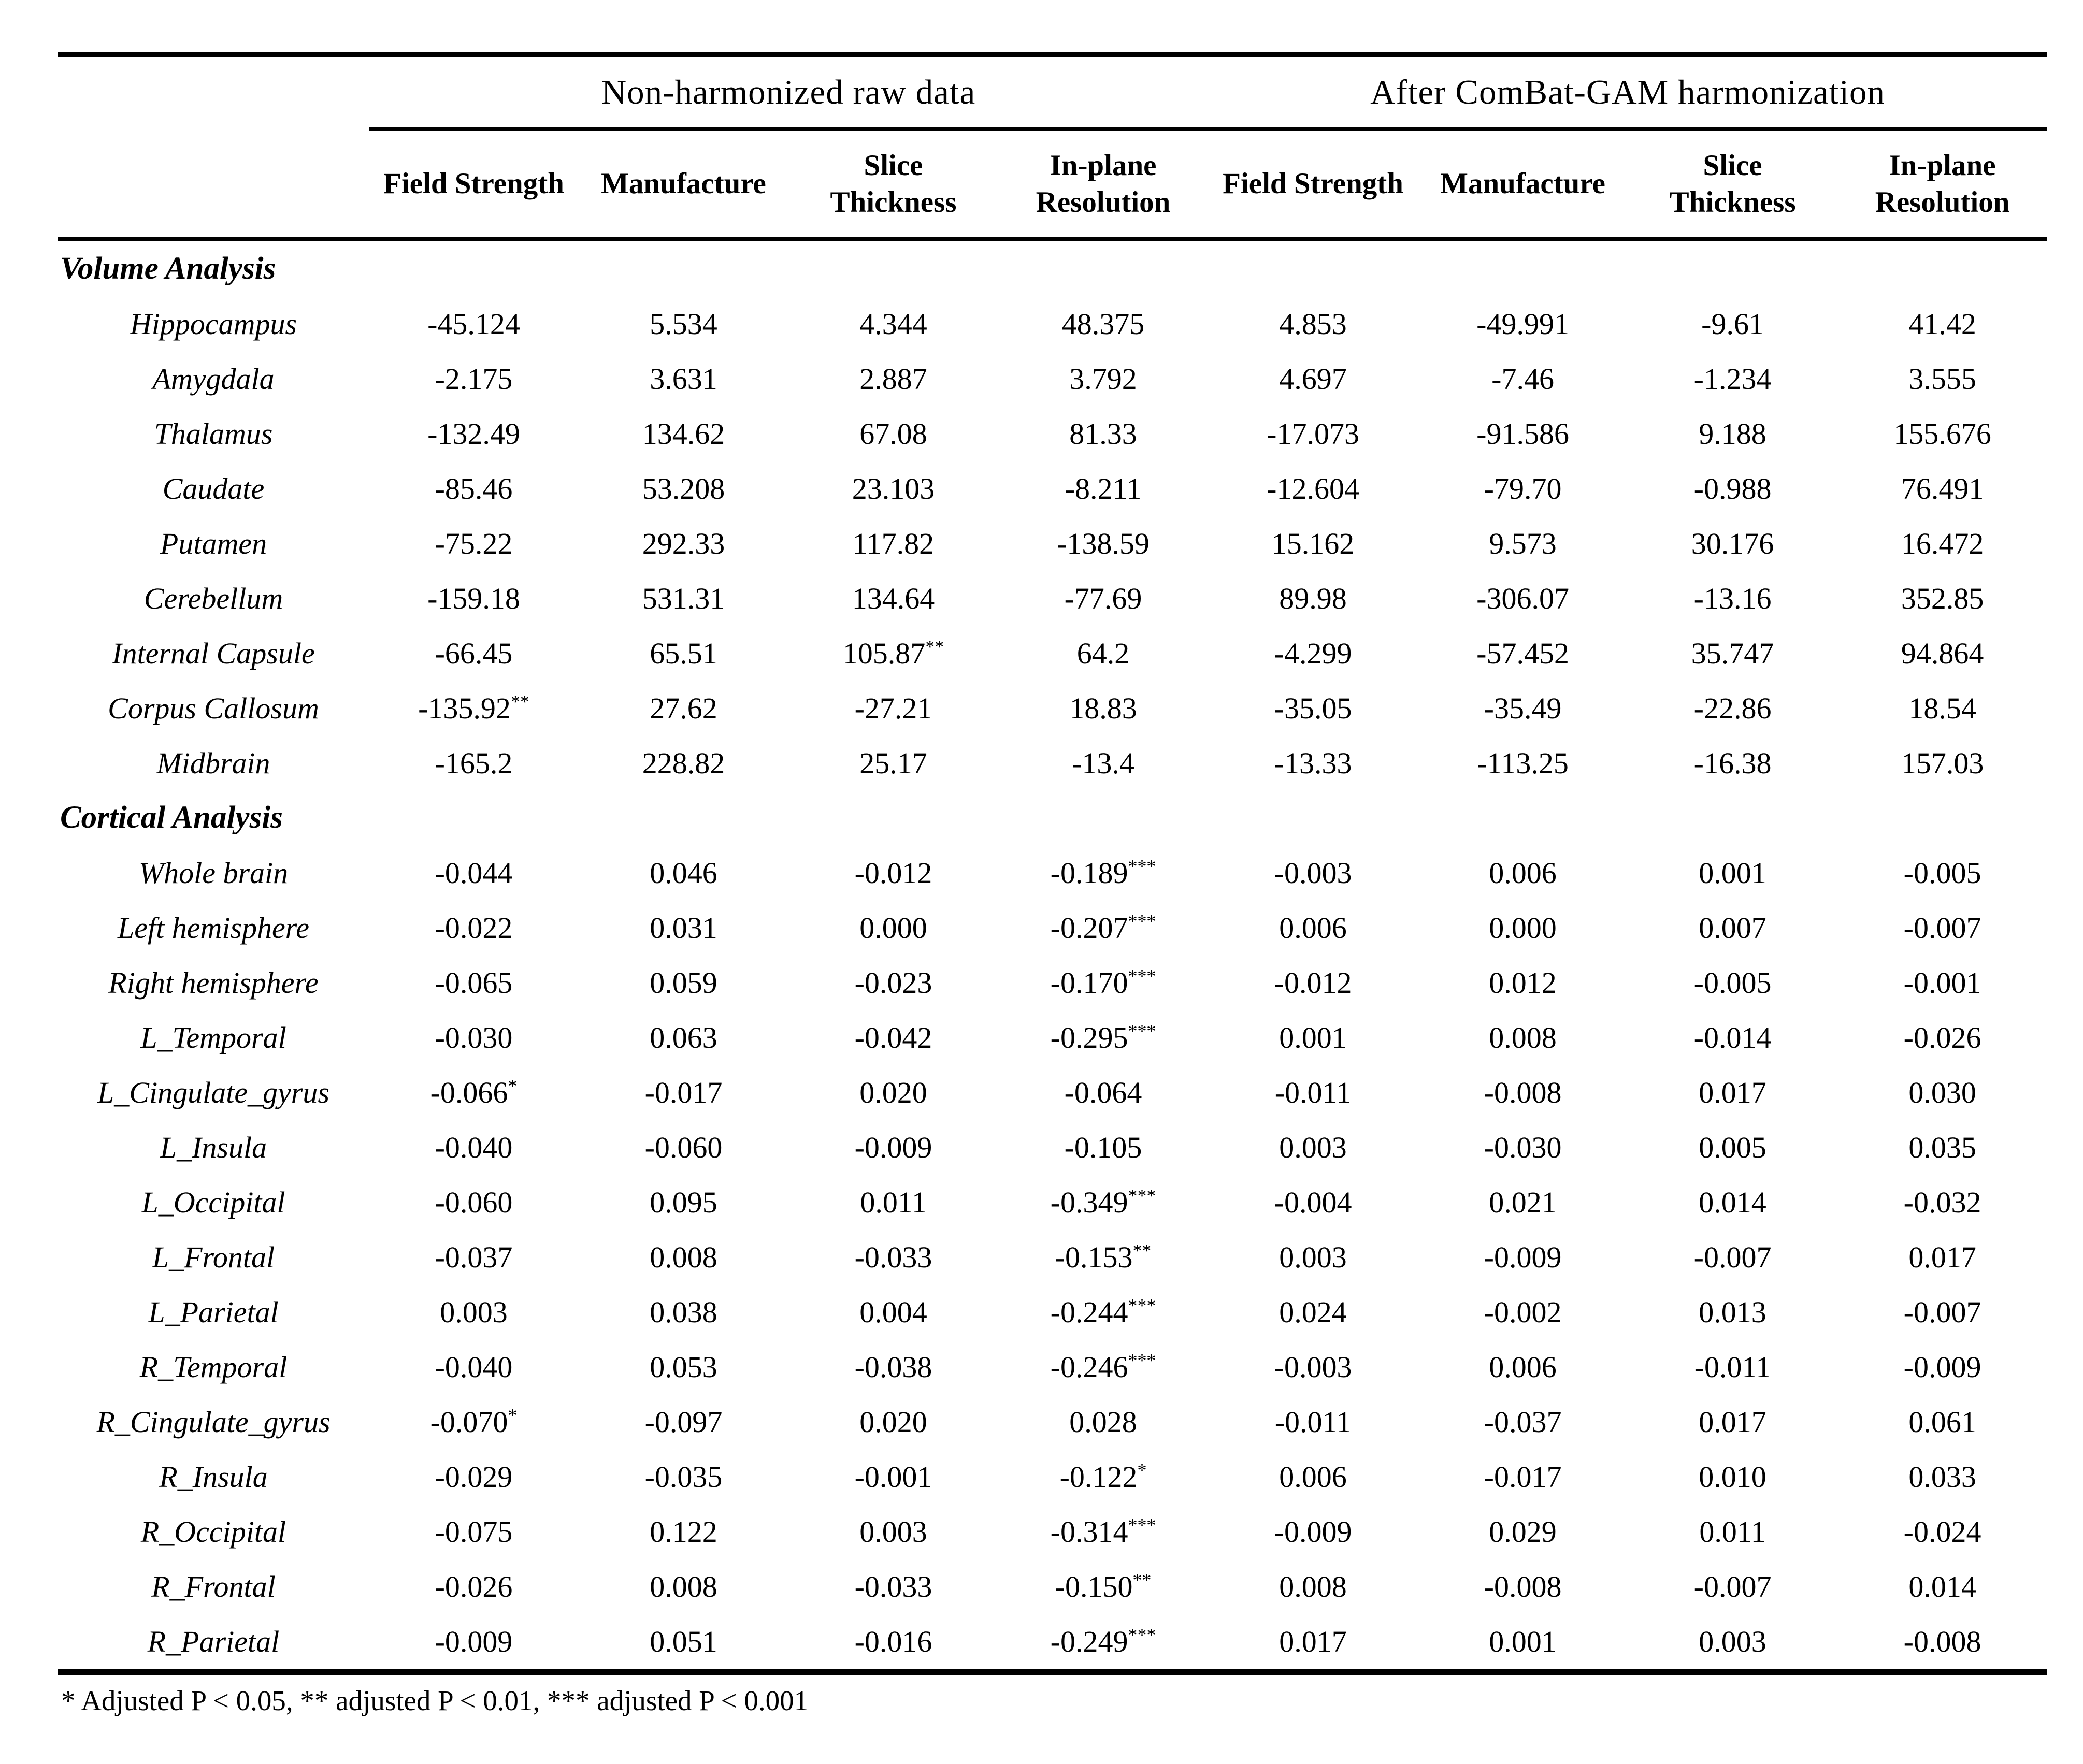 This screenshot has width=2083, height=1764. Describe the element at coordinates (213, 653) in the screenshot. I see `row-label: Internal Capsule` at that location.